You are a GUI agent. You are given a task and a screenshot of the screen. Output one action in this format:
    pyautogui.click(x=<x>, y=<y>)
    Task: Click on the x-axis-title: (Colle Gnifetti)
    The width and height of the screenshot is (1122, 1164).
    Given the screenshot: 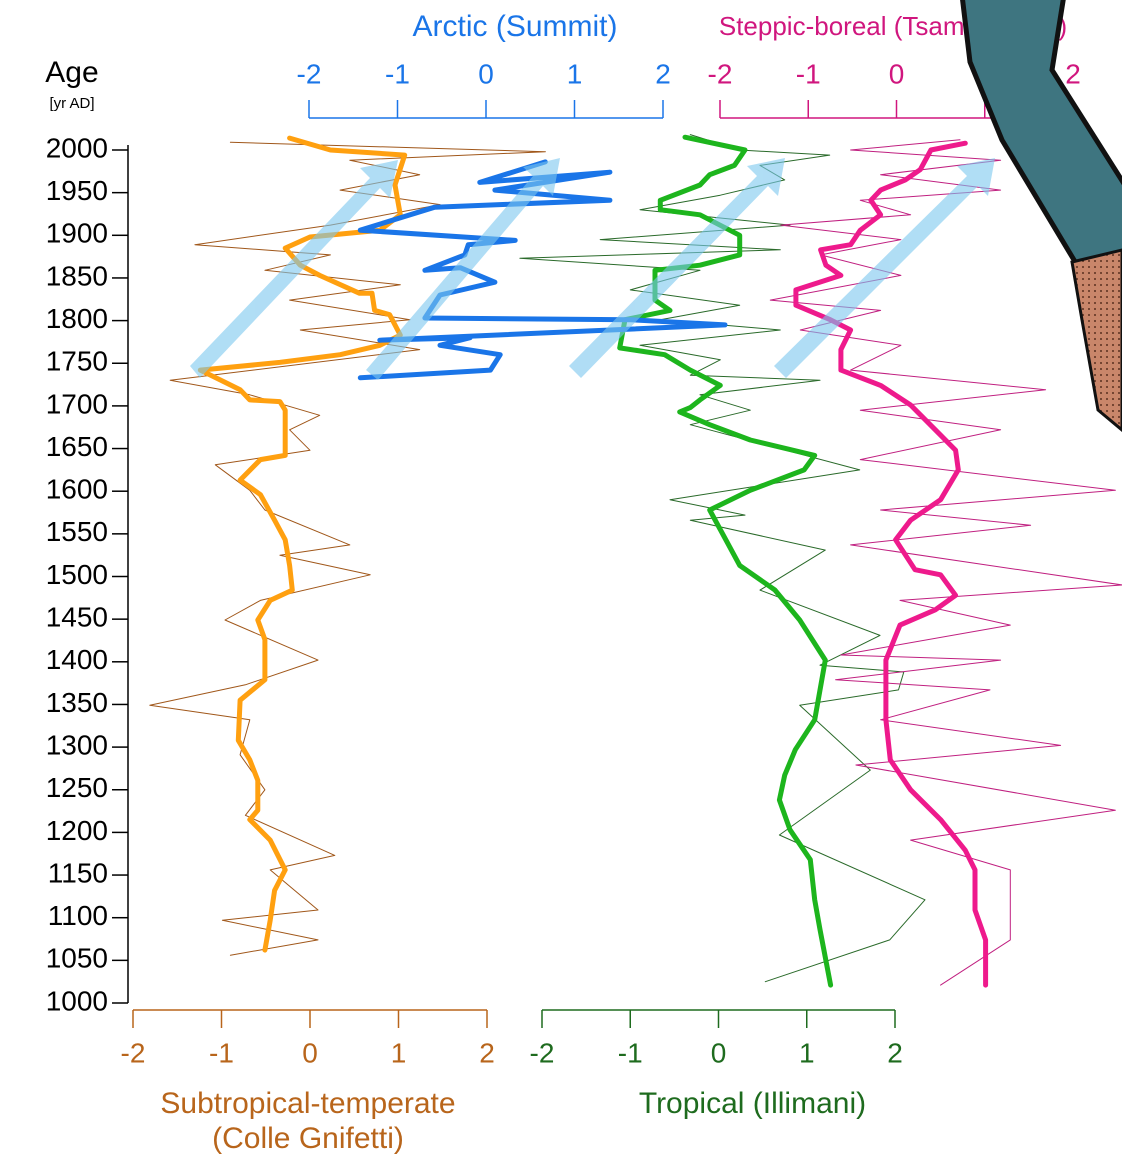 What is the action you would take?
    pyautogui.click(x=308, y=1138)
    